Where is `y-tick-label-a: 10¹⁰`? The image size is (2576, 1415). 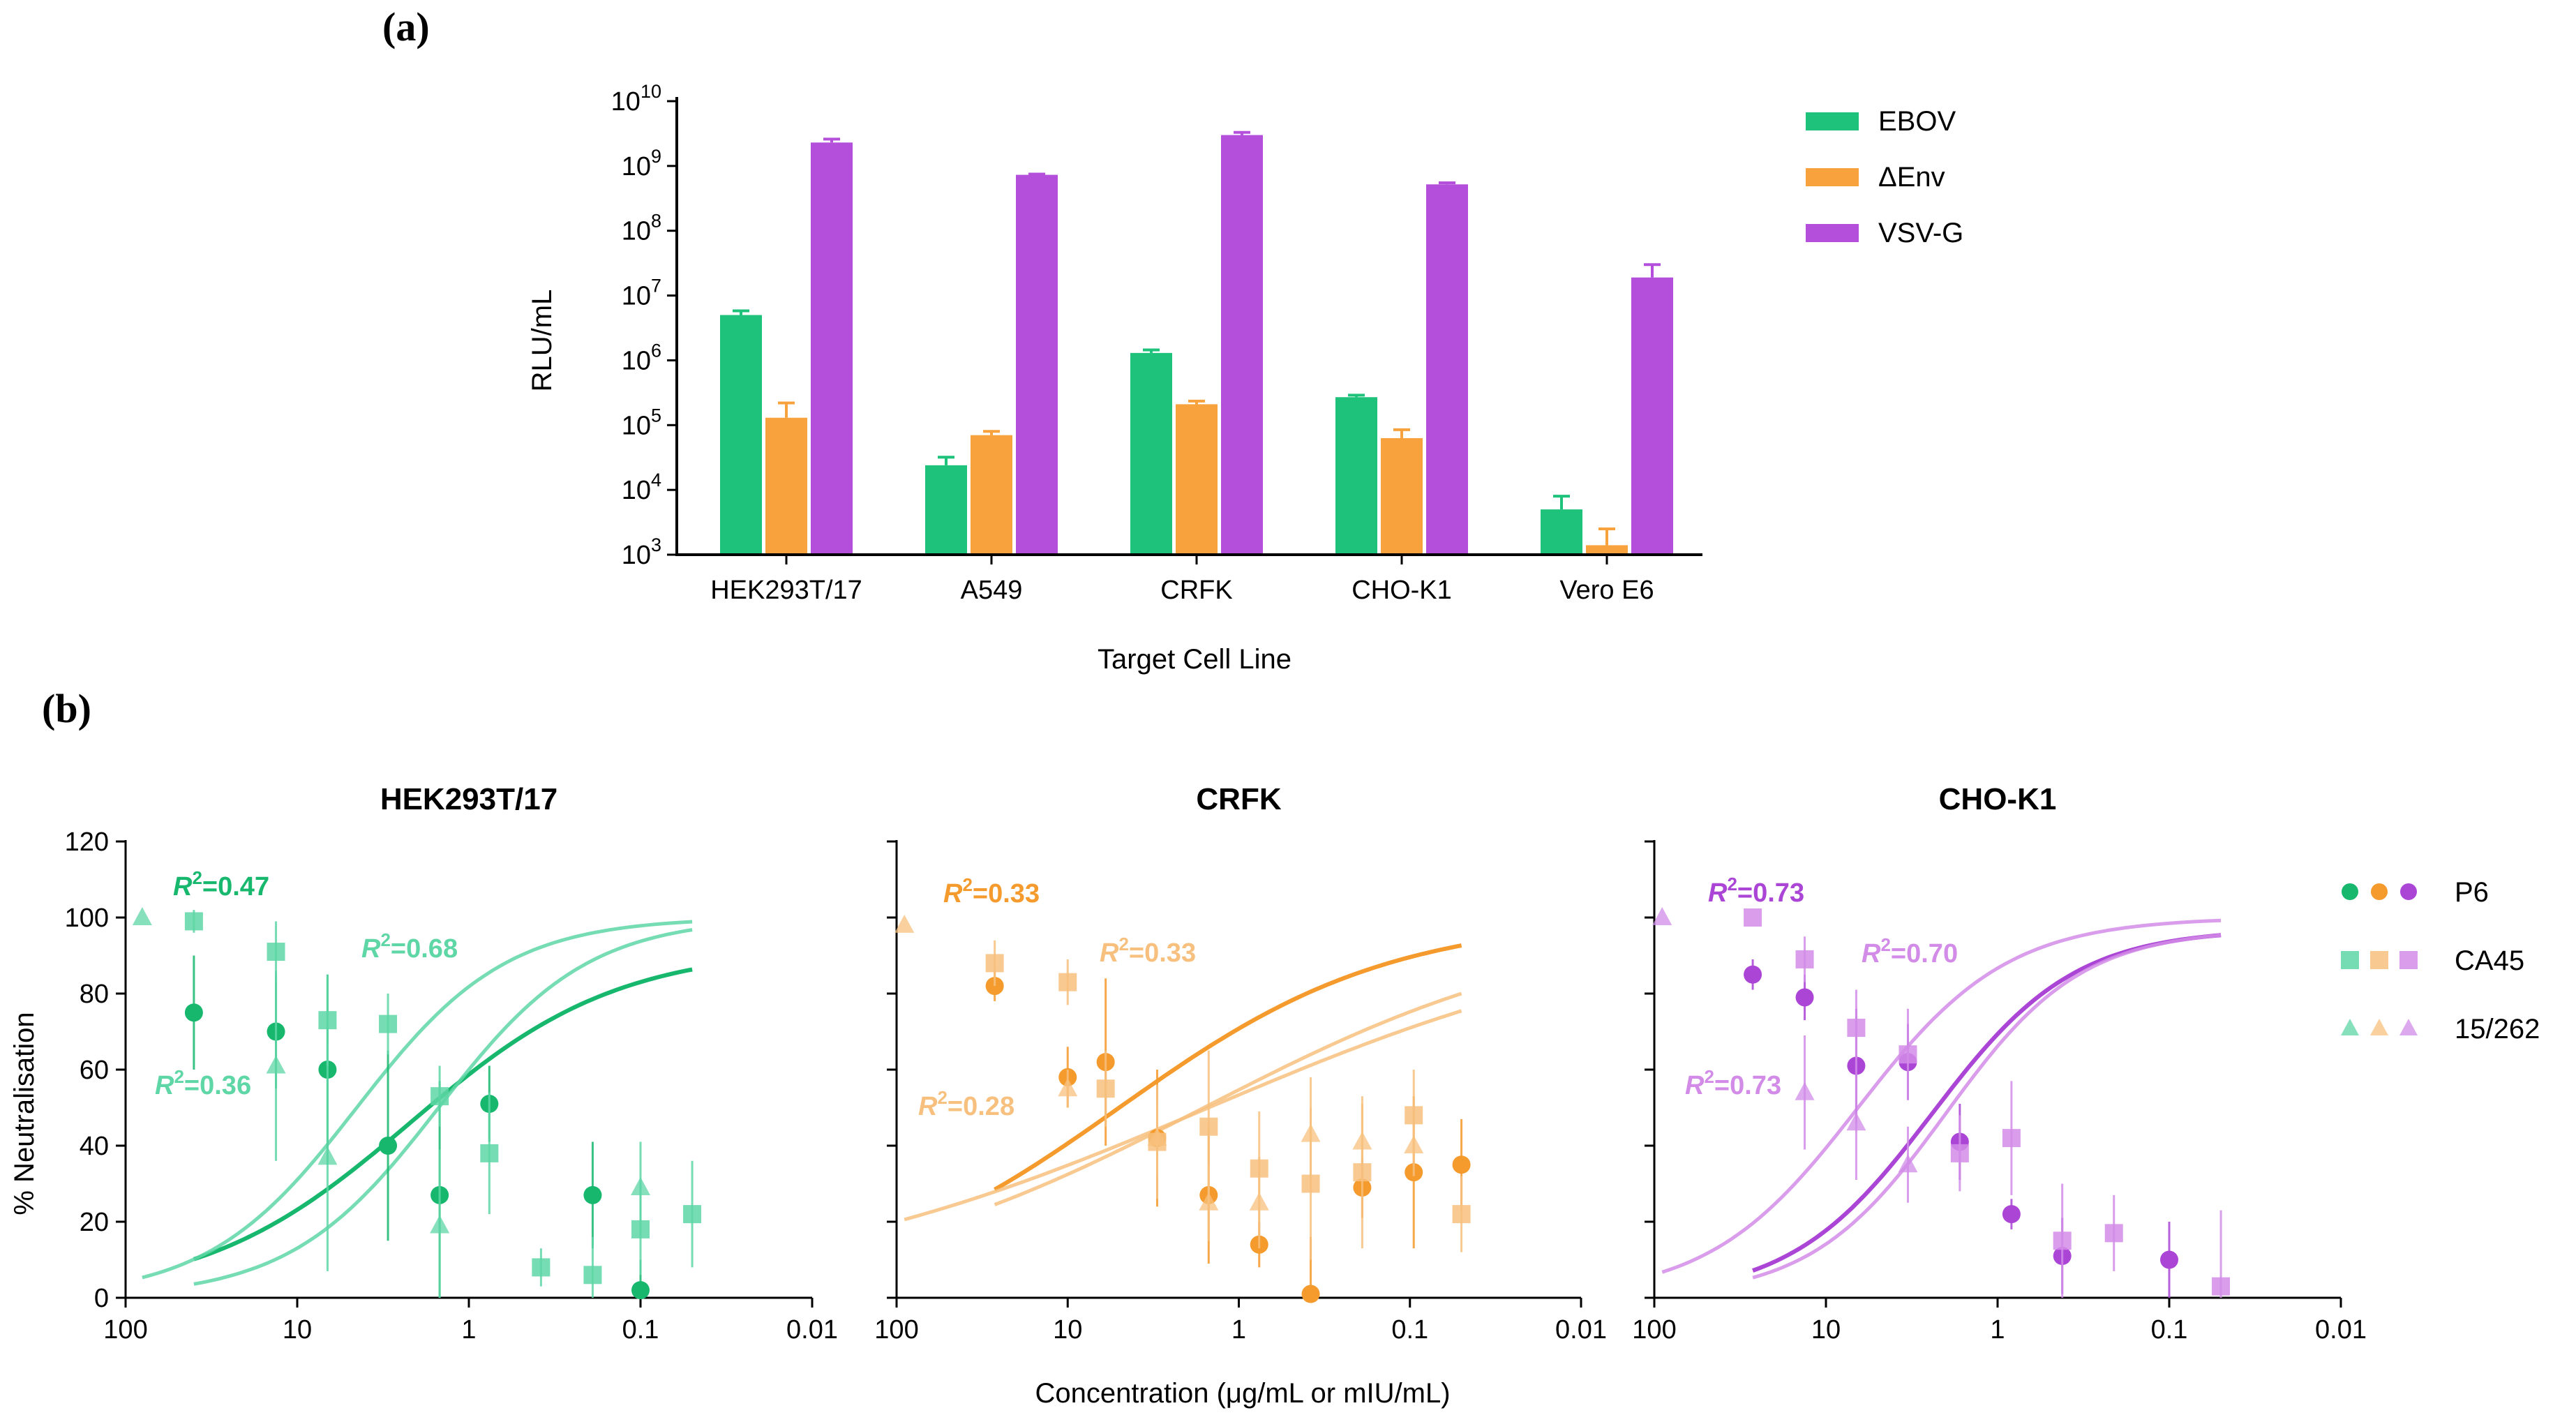
y-tick-label-a: 10¹⁰ is located at coordinates (636, 99).